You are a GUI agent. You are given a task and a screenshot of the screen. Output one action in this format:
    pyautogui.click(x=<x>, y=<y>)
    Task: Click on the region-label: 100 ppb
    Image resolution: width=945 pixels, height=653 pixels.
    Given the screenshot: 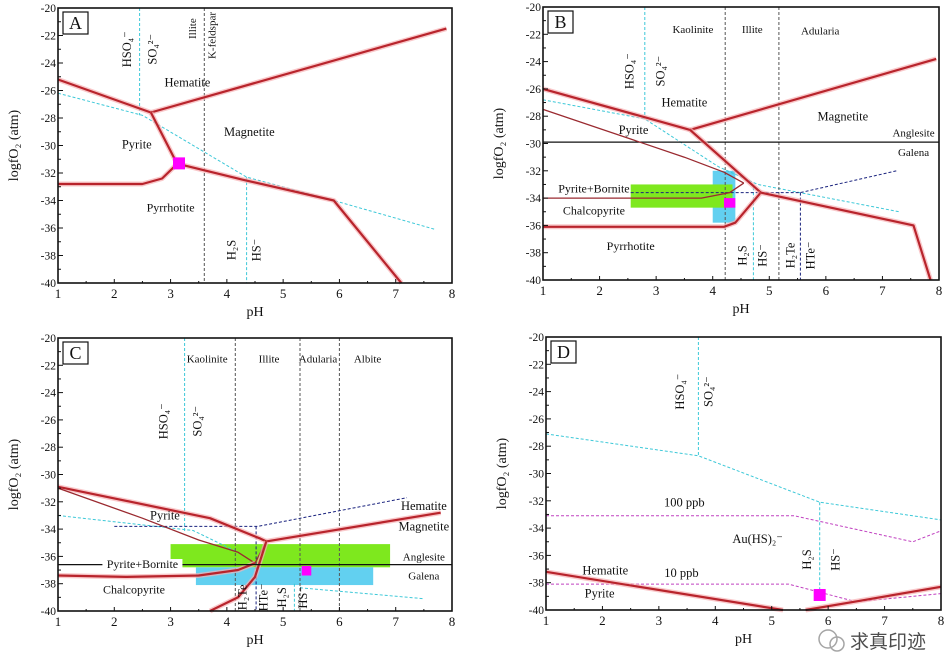 What is the action you would take?
    pyautogui.click(x=684, y=502)
    